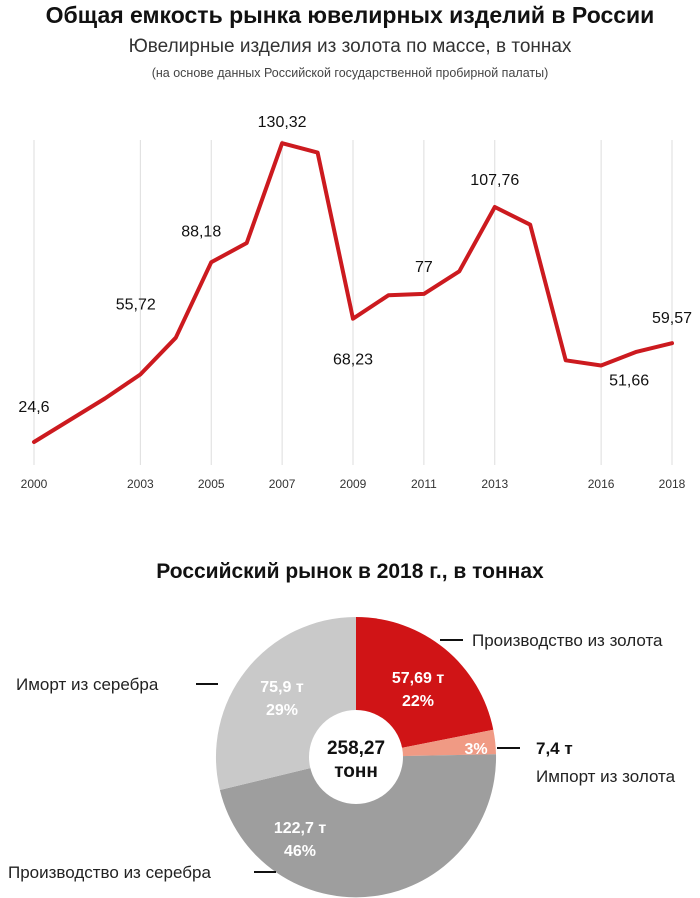 The width and height of the screenshot is (700, 898). What do you see at coordinates (353, 484) in the screenshot?
I see `x-tick-label: 2009` at bounding box center [353, 484].